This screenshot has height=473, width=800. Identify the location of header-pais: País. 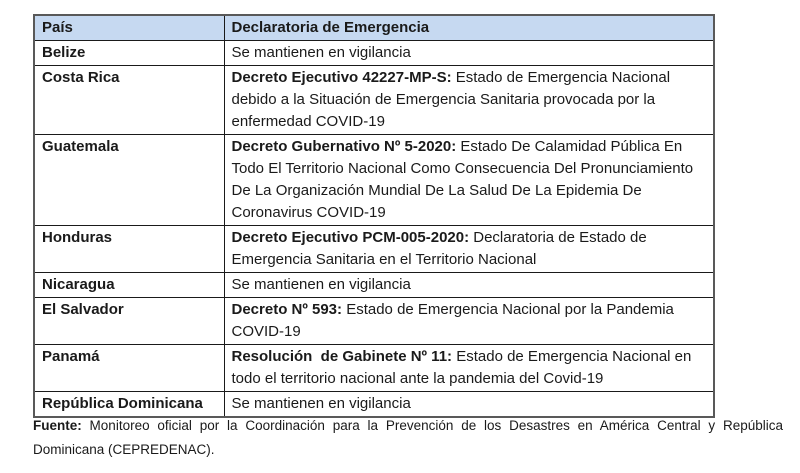
(129, 27).